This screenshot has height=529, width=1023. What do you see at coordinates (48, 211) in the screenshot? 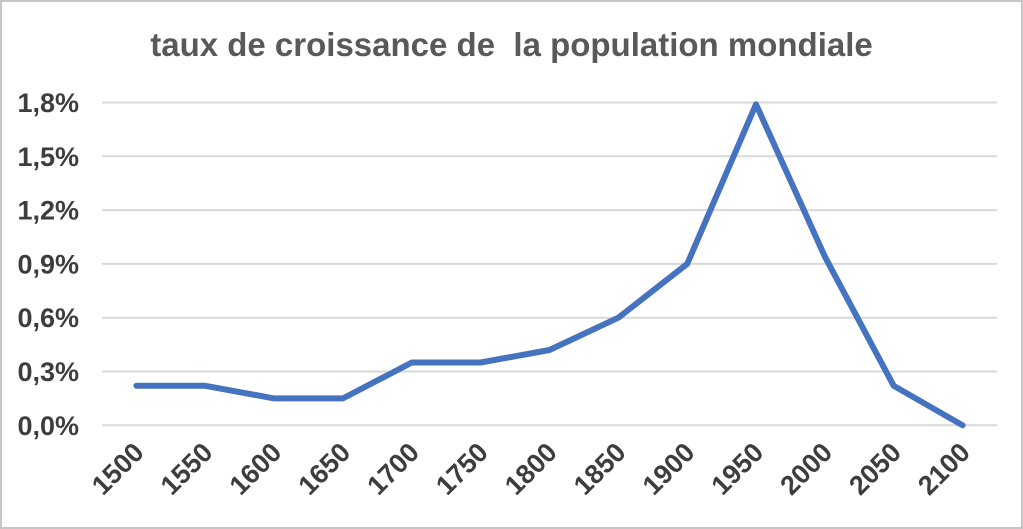
I see `y-axis-tick-label: 1,2%` at bounding box center [48, 211].